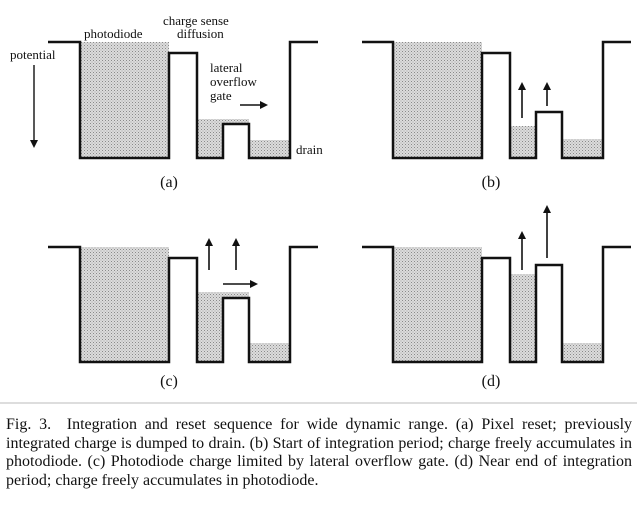 The height and width of the screenshot is (527, 637). I want to click on panel-a-sublabel: (a), so click(169, 182).